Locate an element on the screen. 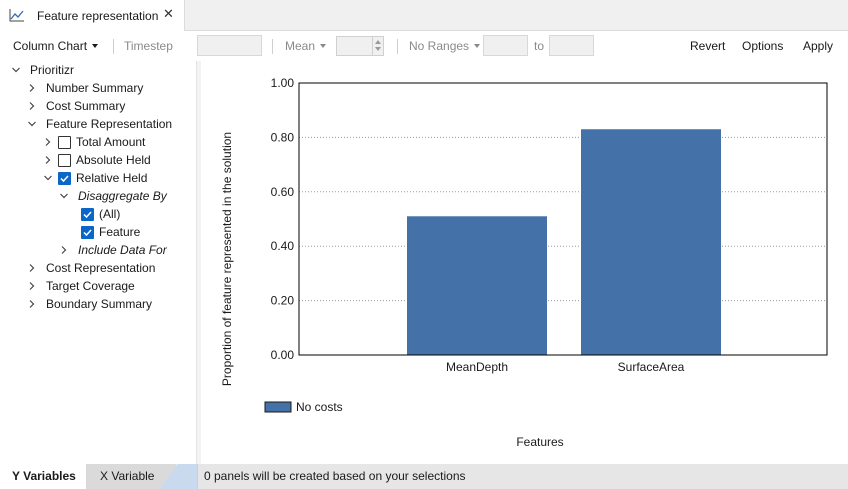 This screenshot has height=489, width=848. spin-up-icon is located at coordinates (378, 42).